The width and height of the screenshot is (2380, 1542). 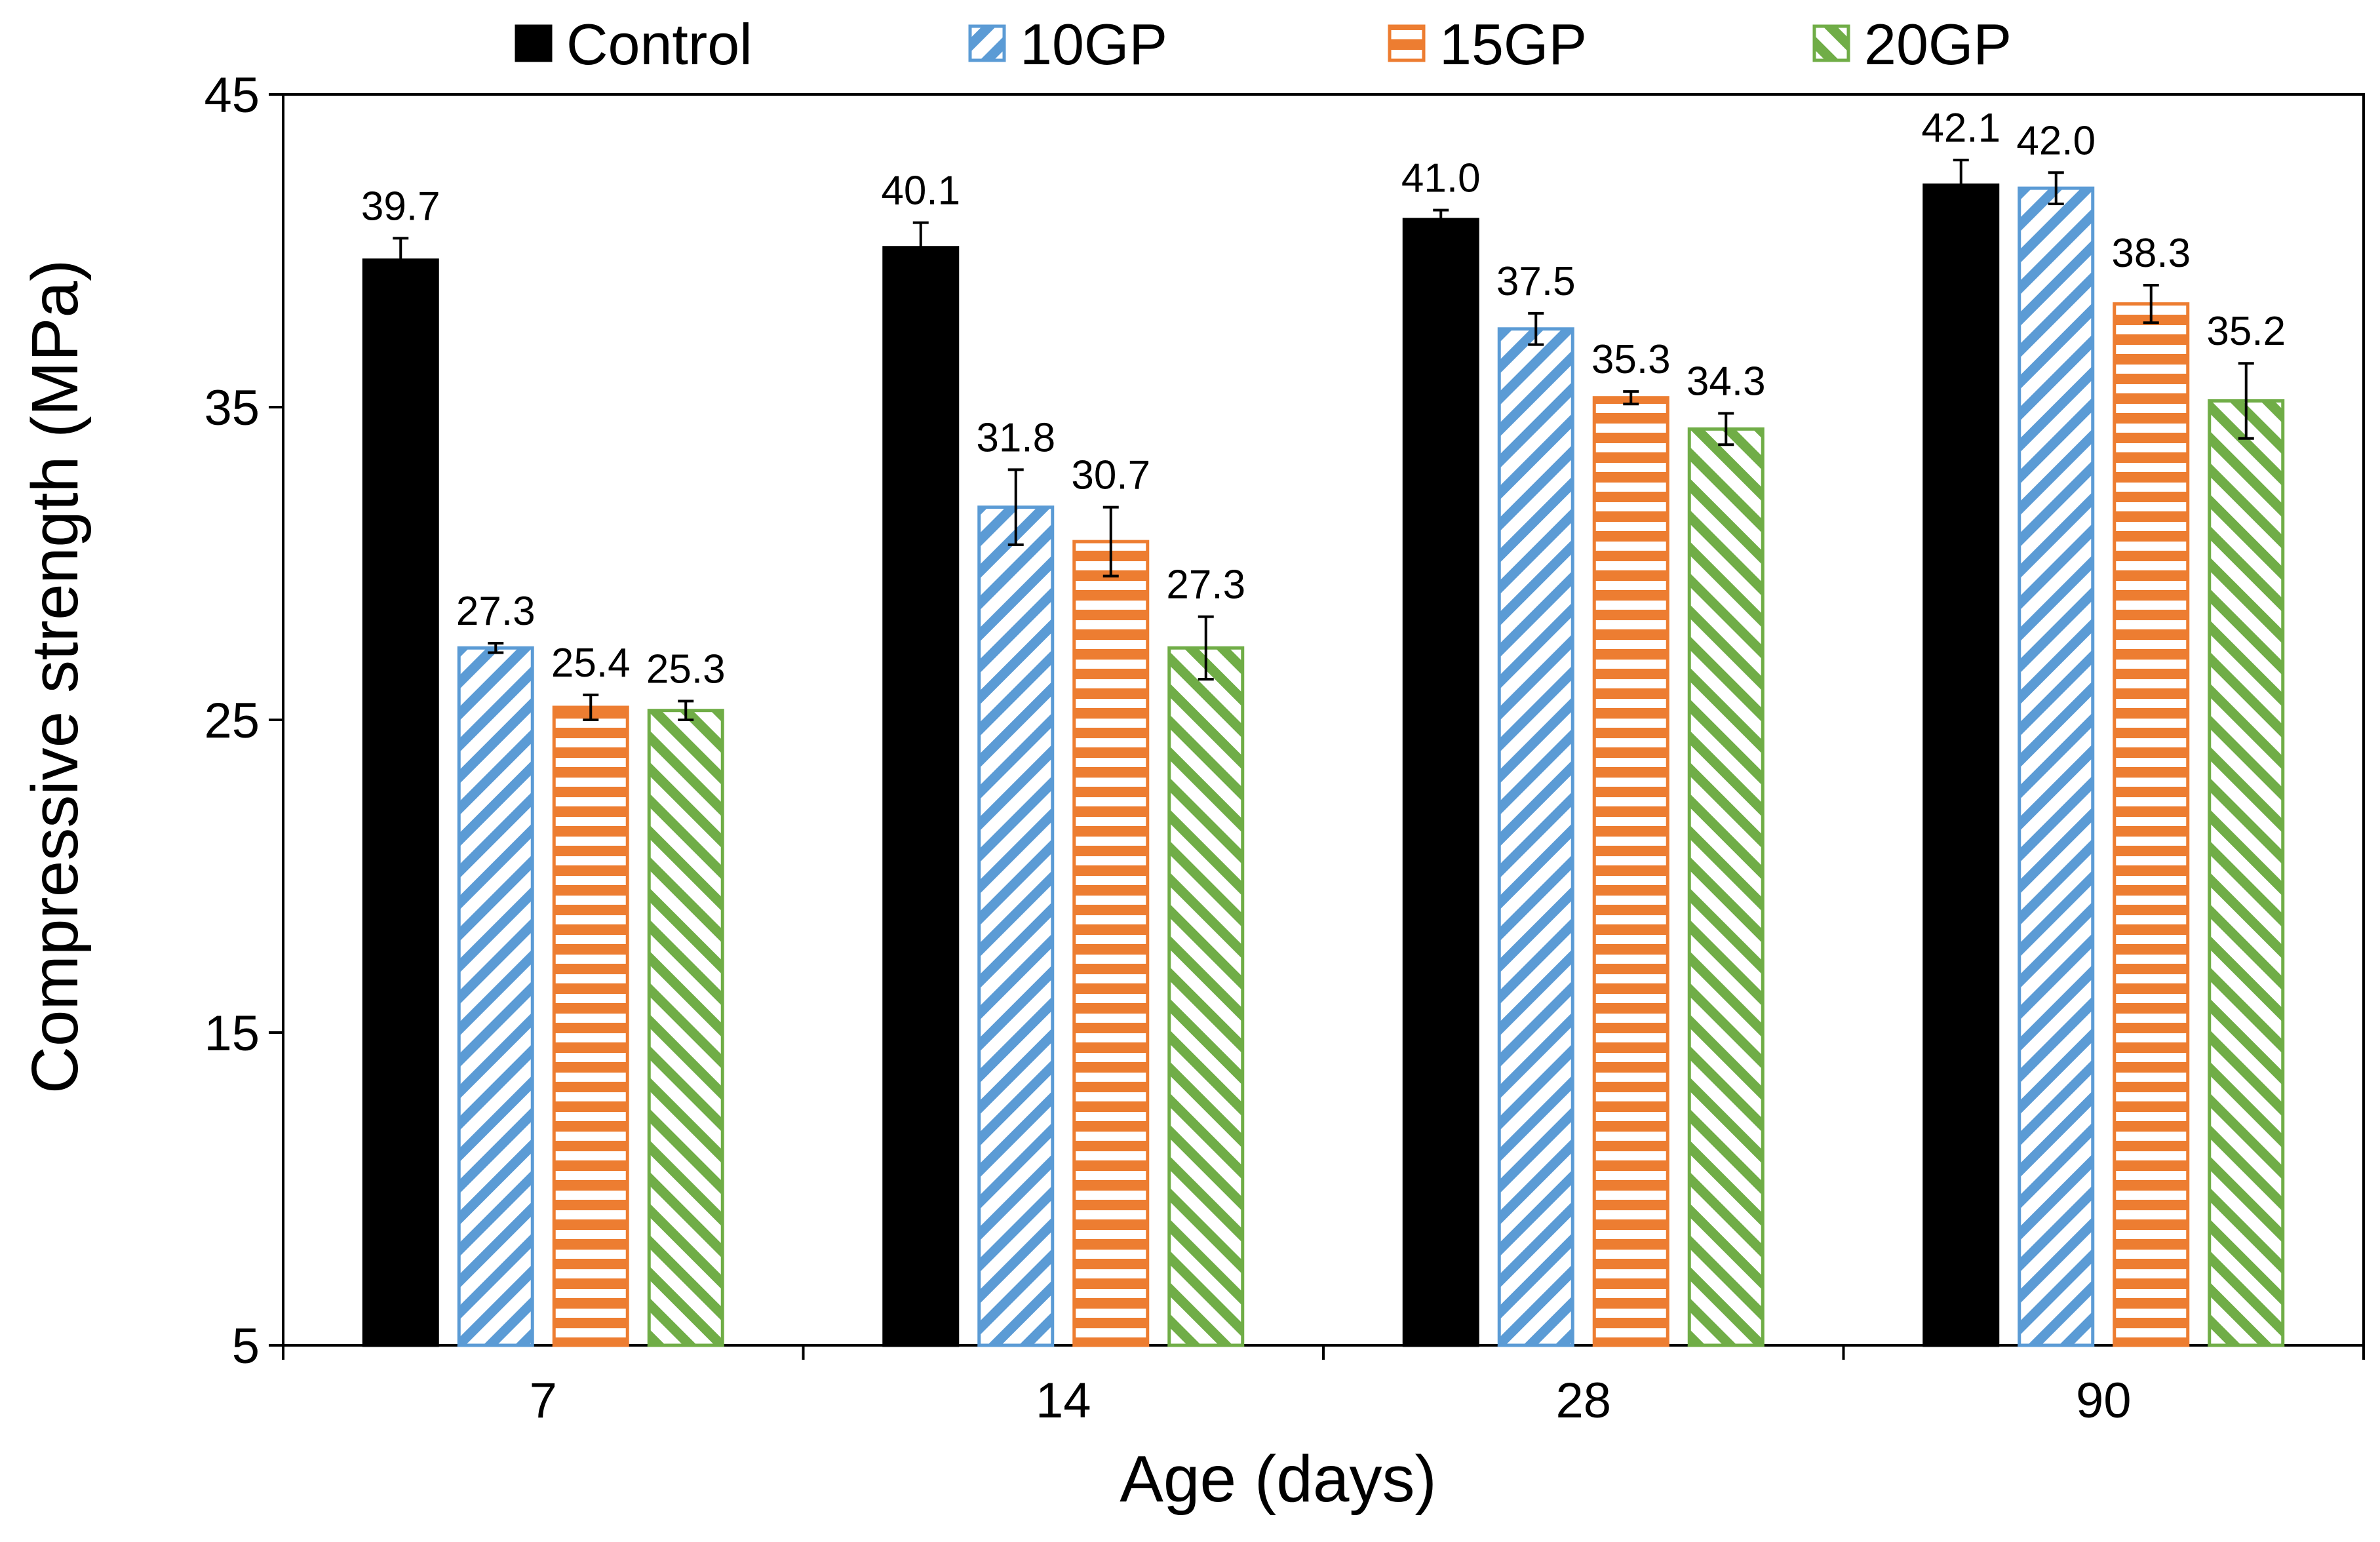 I want to click on value-label-10gp-14: 31.8, so click(x=1015, y=437).